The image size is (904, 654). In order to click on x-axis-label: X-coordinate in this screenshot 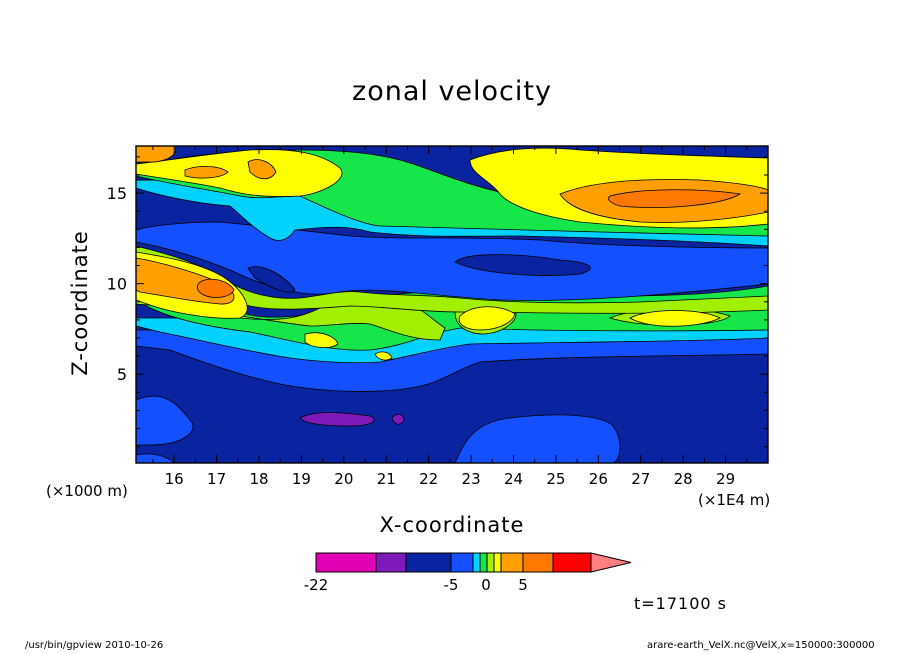, I will do `click(452, 525)`.